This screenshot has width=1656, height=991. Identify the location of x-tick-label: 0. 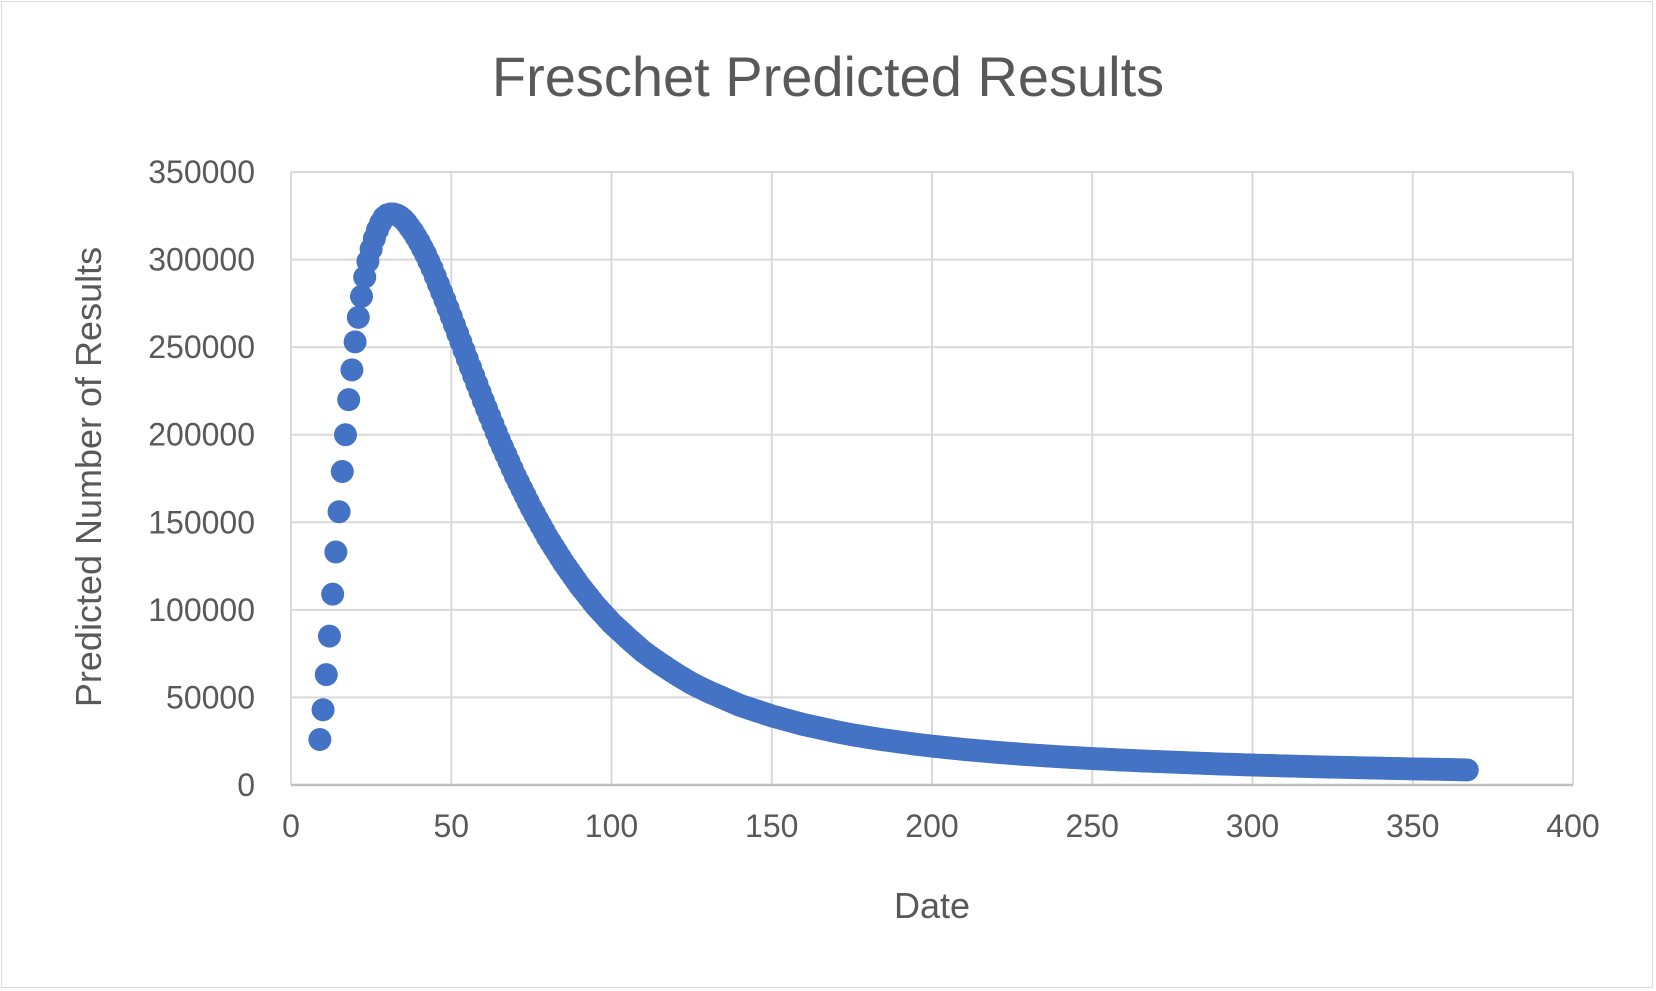
(291, 826).